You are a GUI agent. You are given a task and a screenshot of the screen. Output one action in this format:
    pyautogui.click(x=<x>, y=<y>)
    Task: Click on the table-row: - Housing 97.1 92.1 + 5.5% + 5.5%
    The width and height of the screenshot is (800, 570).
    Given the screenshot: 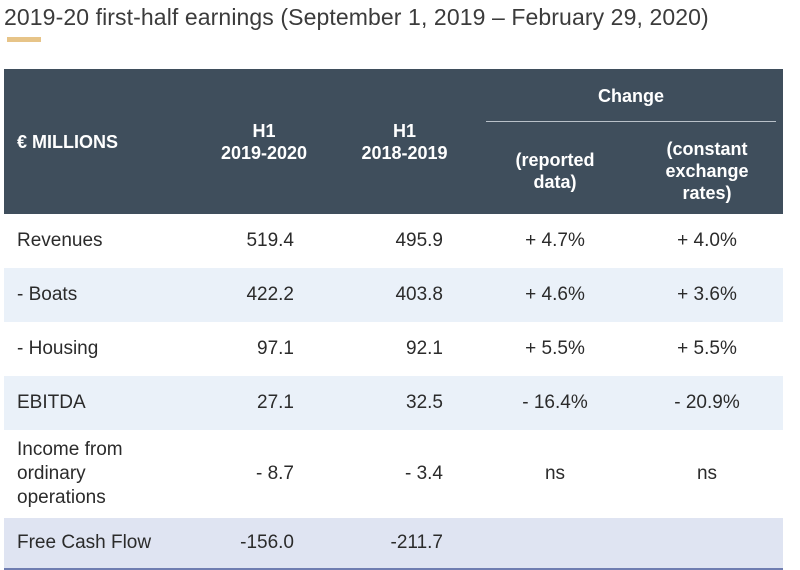 What is the action you would take?
    pyautogui.click(x=393, y=349)
    